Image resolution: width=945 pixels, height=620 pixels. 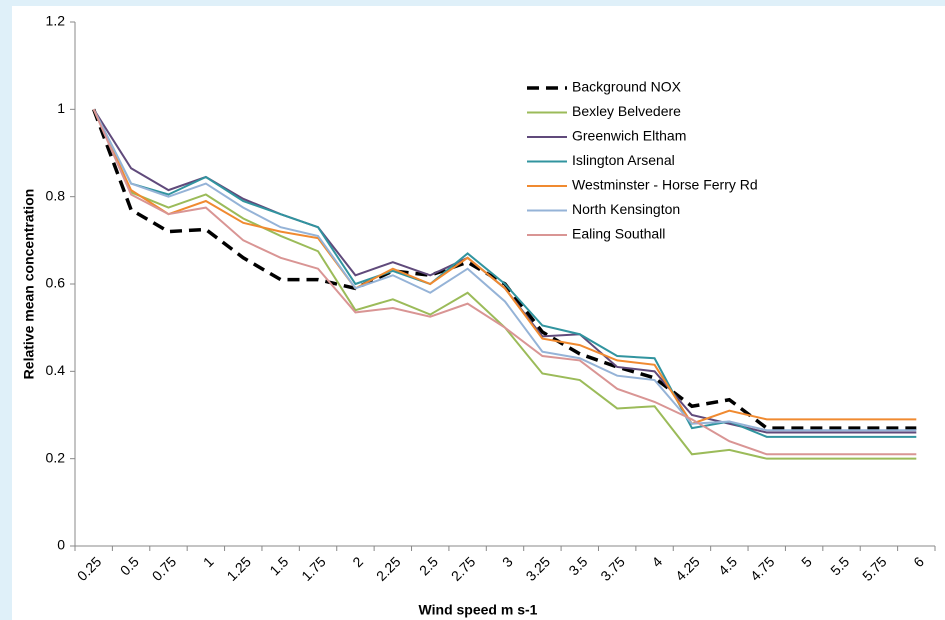 What do you see at coordinates (29, 284) in the screenshot?
I see `y-axis-label: Relative mean concentration` at bounding box center [29, 284].